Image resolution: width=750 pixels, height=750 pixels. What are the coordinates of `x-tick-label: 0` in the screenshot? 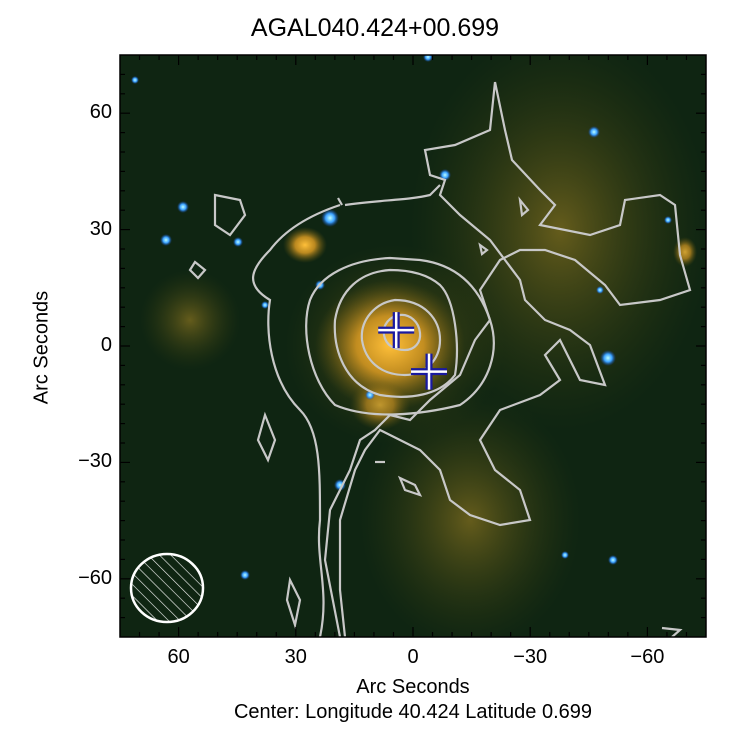 It's located at (413, 657).